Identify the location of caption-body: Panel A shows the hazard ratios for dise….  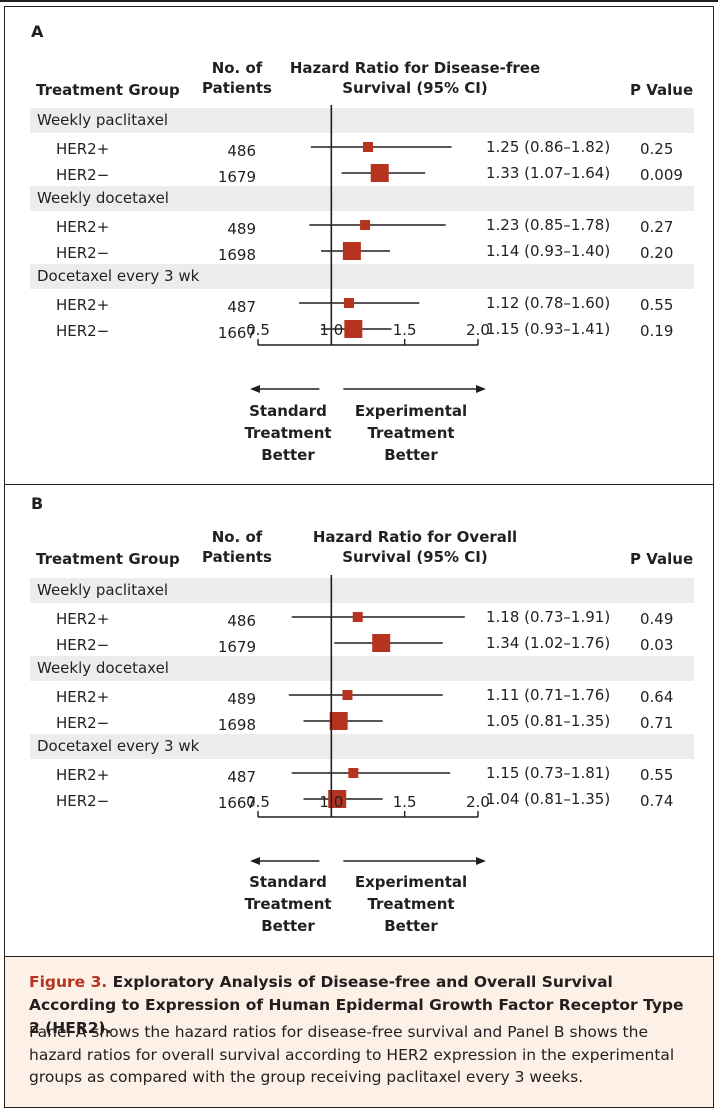
(352, 1054).